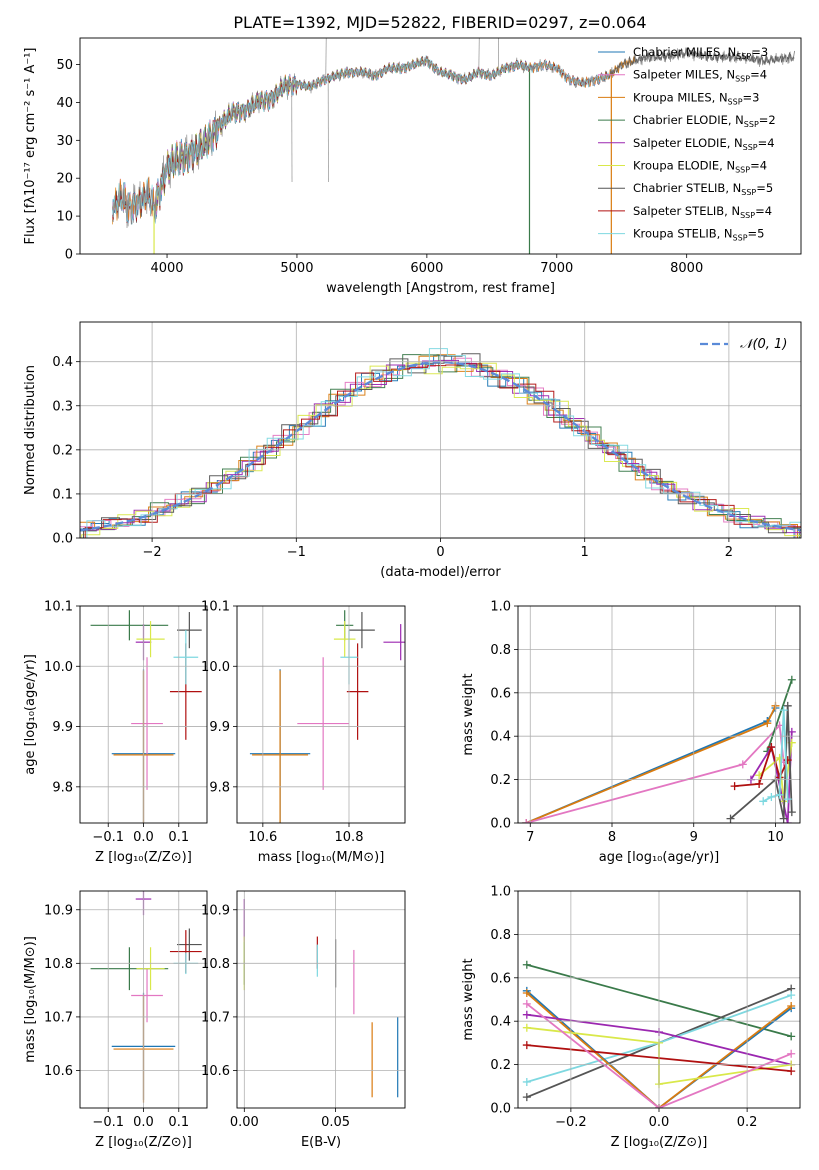  What do you see at coordinates (30, 146) in the screenshot?
I see `y-axis-label: Flux [fλ10⁻¹⁷ erg cm⁻² s⁻¹ A⁻¹]` at bounding box center [30, 146].